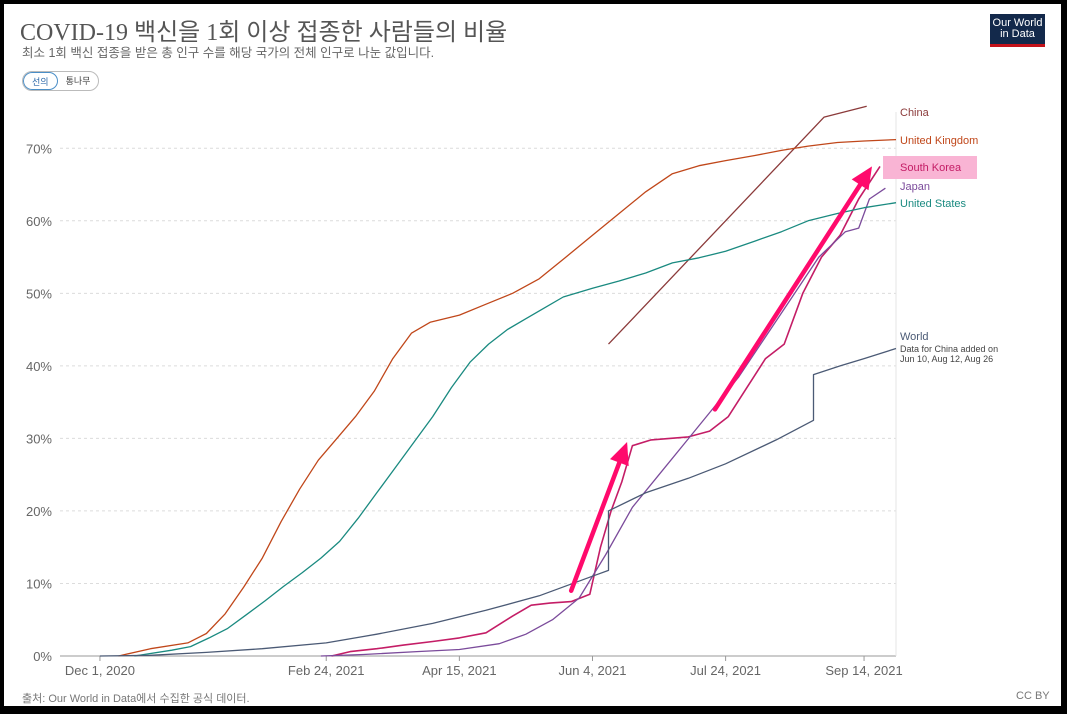 This screenshot has height=714, width=1067. Describe the element at coordinates (915, 187) in the screenshot. I see `series-label-japan: Japan` at that location.